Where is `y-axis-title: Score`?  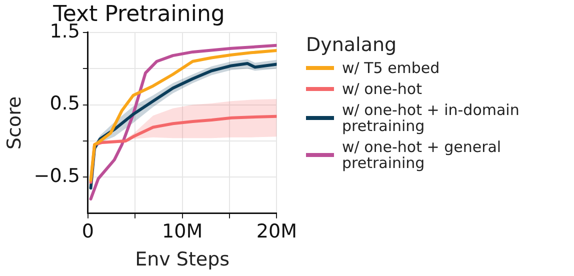 y-axis-title: Score is located at coordinates (14, 123).